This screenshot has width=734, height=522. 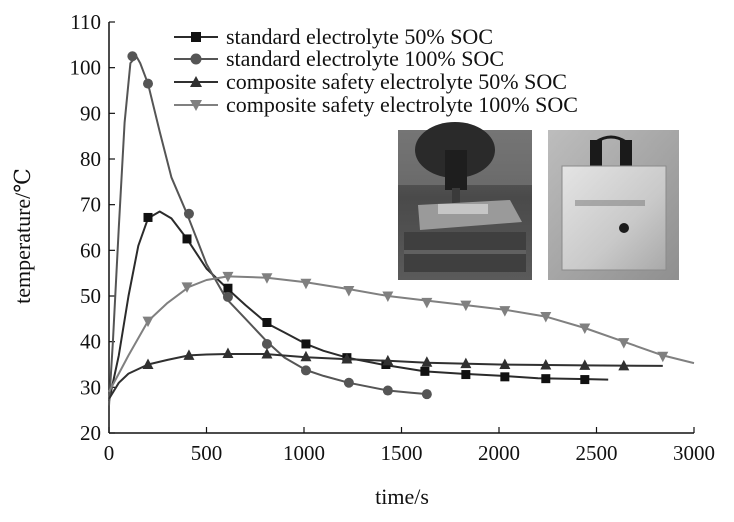 I want to click on inset-photo-pouch-cell, so click(x=613, y=205).